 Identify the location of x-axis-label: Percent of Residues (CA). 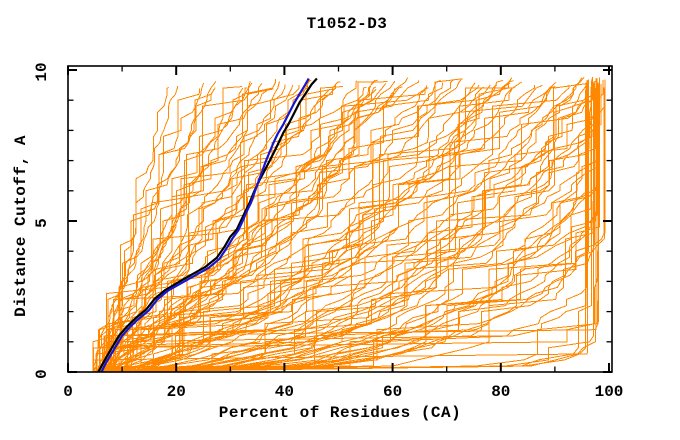
(340, 413).